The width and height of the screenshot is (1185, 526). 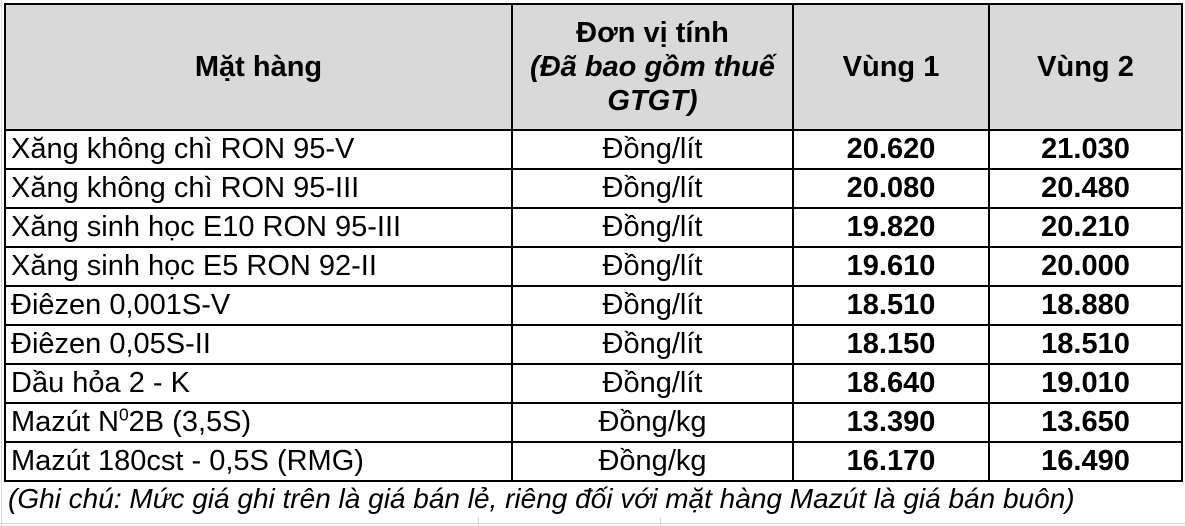 What do you see at coordinates (258, 149) in the screenshot?
I see `product-name-cell: Xăng không chì RON 95-V` at bounding box center [258, 149].